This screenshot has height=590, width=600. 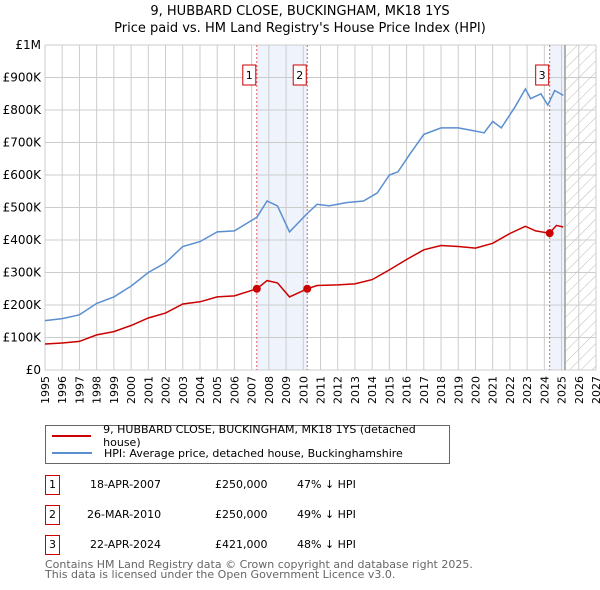 What do you see at coordinates (23, 305) in the screenshot?
I see `y-tick-label: £200K` at bounding box center [23, 305].